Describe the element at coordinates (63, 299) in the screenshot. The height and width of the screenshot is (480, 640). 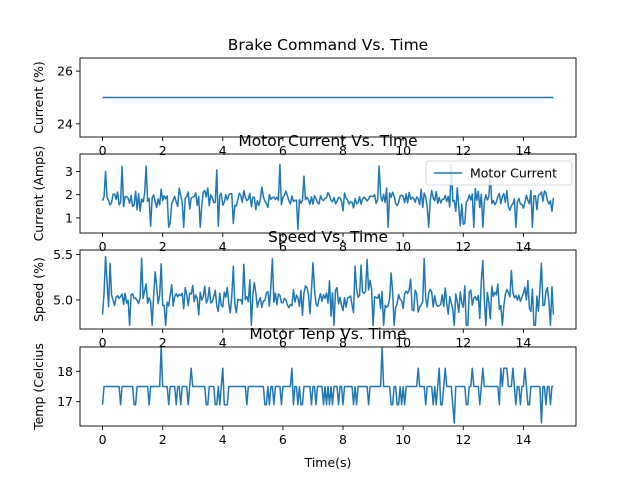
I see `y-tick-label: 5.0` at that location.